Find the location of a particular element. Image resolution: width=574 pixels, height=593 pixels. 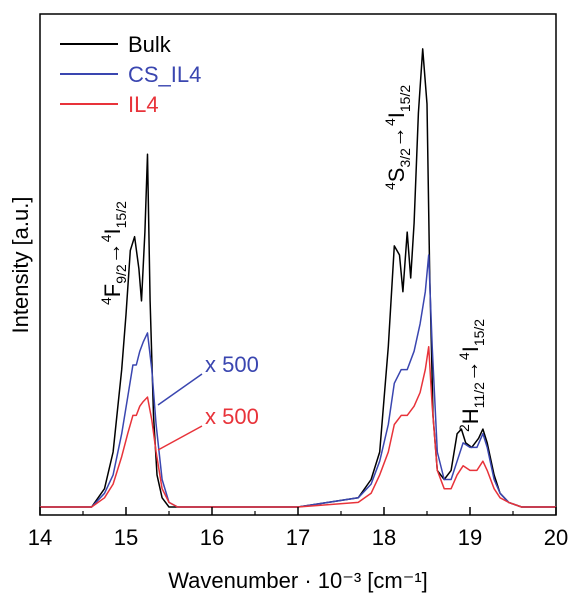

transition-label-4s32: 4S3/2→4I15/2 is located at coordinates (397, 137).